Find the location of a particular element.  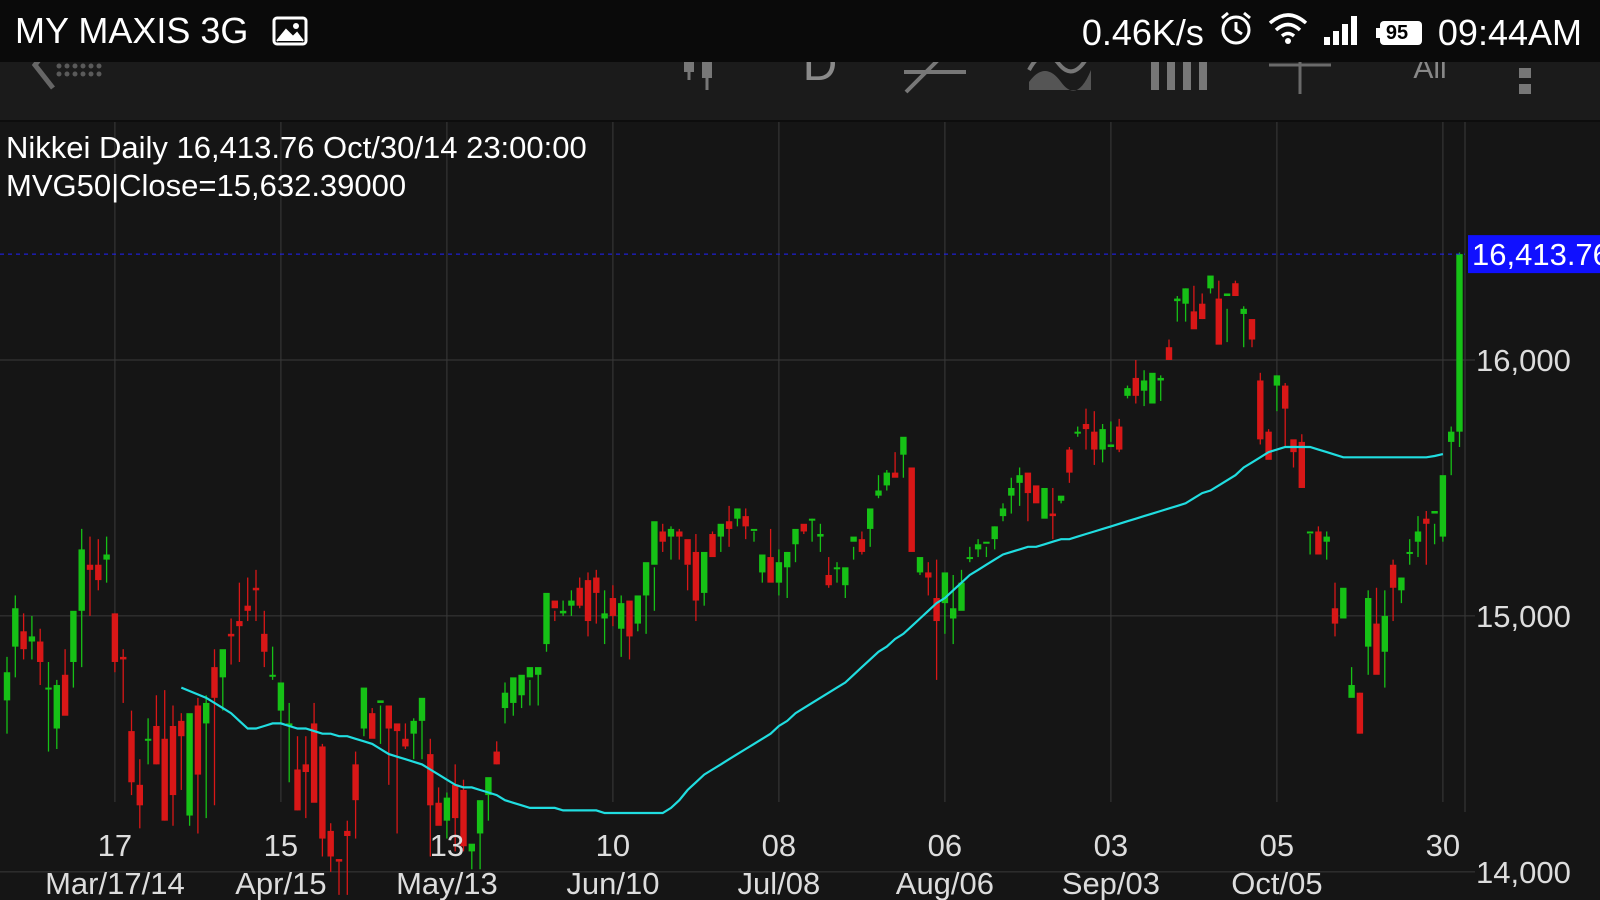

last-price-tag is located at coordinates (1534, 254).